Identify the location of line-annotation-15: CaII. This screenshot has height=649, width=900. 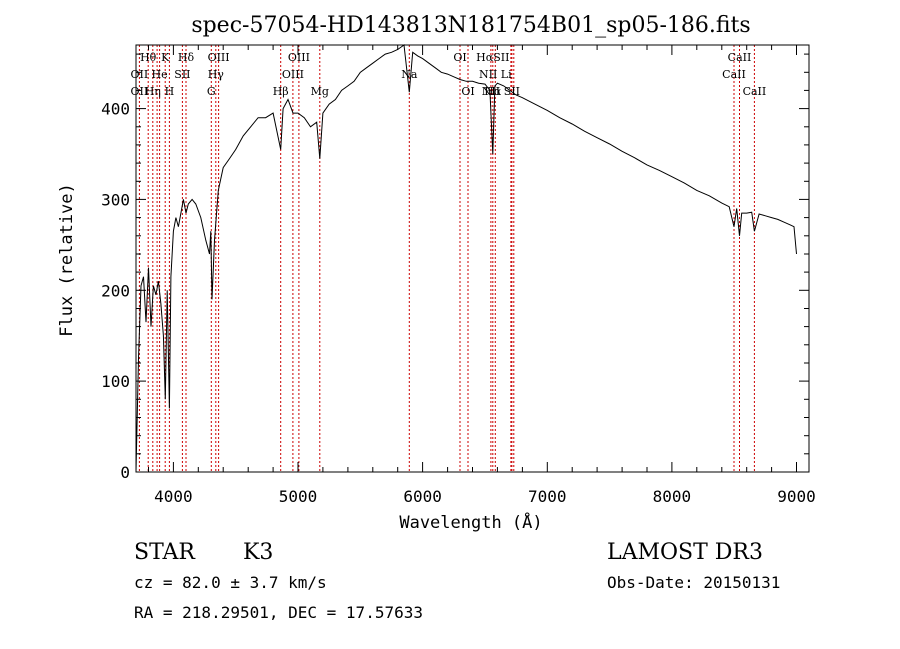
(734, 74).